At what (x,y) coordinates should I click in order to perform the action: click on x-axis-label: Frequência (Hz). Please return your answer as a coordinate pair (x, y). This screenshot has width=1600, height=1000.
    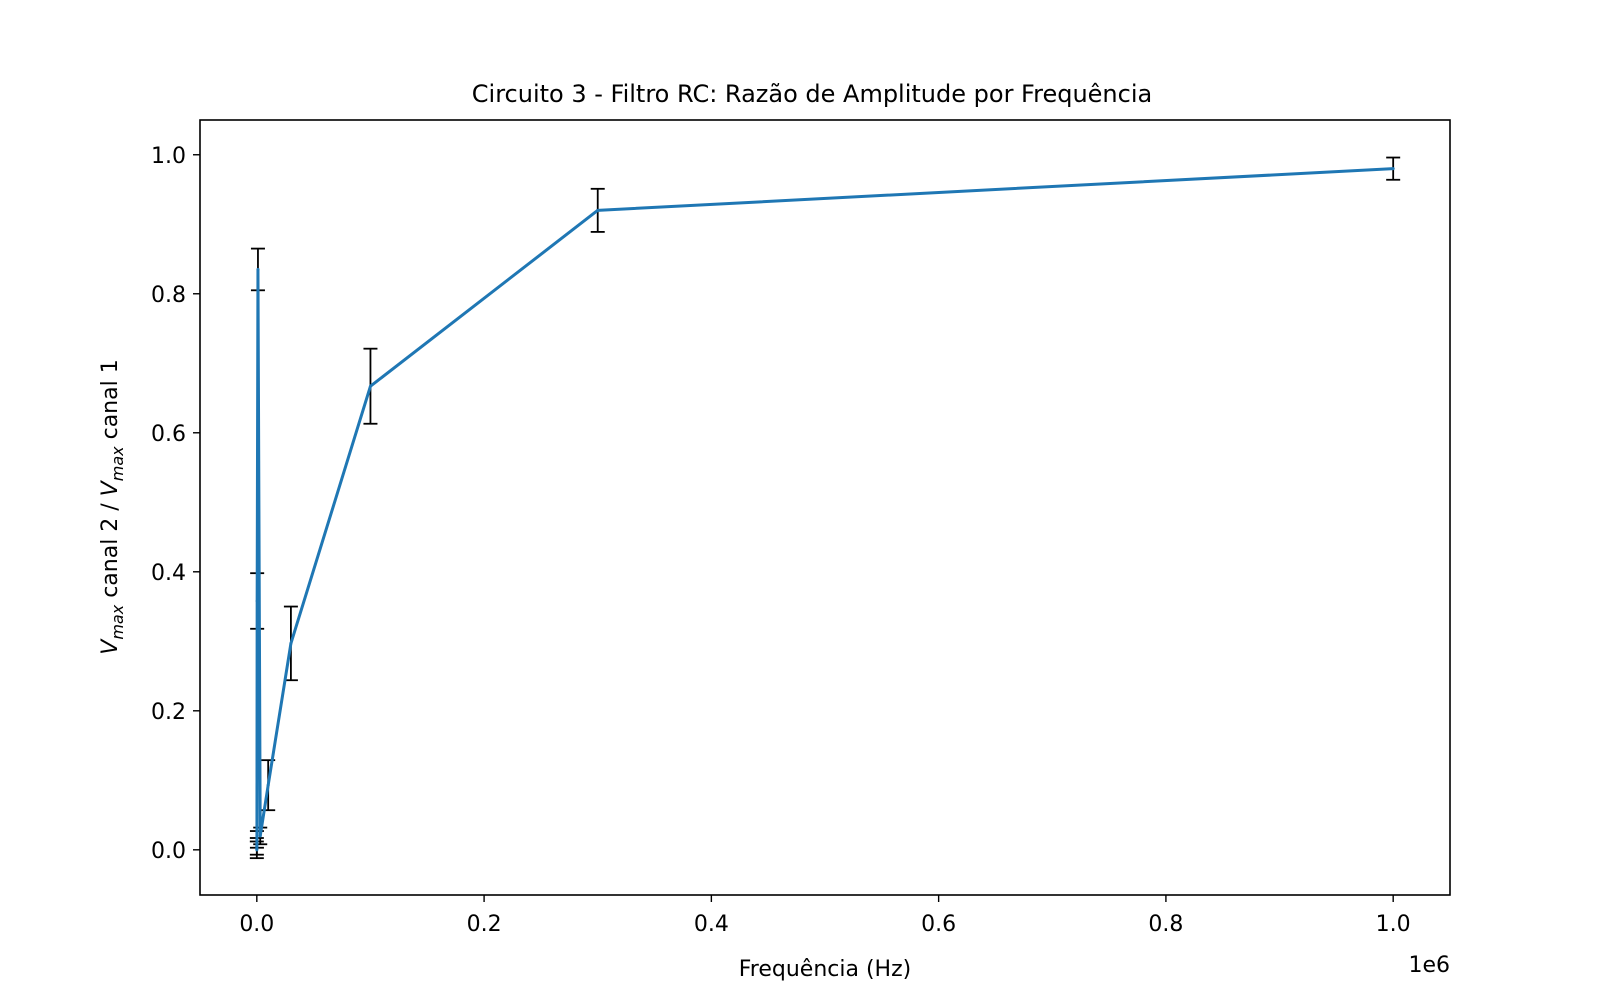
    Looking at the image, I should click on (825, 969).